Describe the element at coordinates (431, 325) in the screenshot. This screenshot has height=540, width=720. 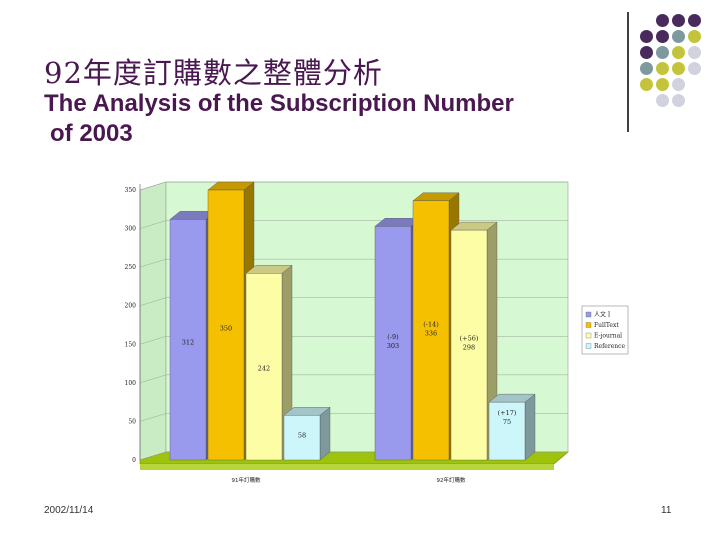
I see `bar-change-label: (-14)` at that location.